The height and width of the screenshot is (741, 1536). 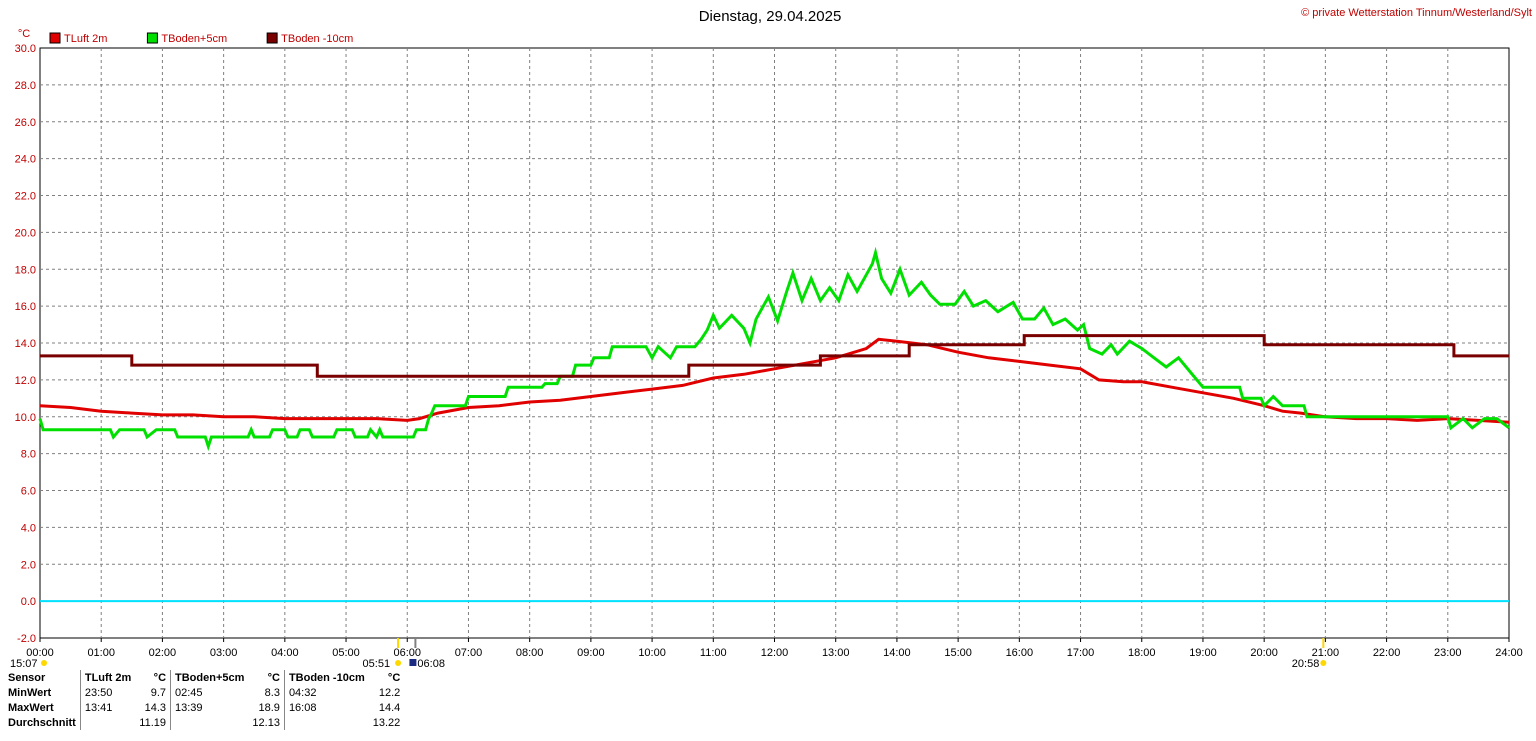 What do you see at coordinates (713, 653) in the screenshot?
I see `x-tick-label: 11:00` at bounding box center [713, 653].